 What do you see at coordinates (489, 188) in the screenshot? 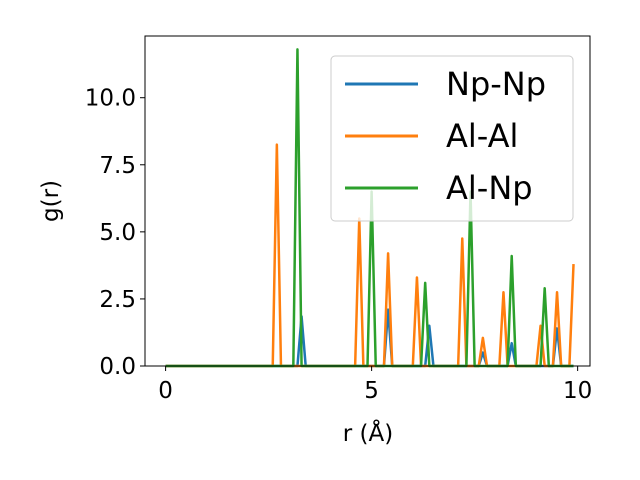
I see `legend-label: Al-Np` at bounding box center [489, 188].